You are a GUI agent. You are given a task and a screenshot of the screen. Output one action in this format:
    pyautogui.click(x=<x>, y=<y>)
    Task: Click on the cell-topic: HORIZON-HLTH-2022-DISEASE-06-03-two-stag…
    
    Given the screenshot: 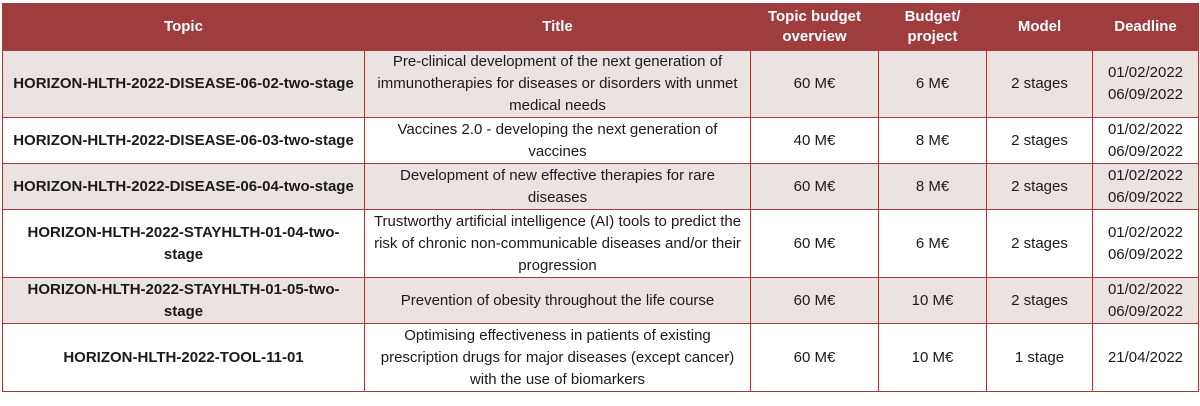 What is the action you would take?
    pyautogui.click(x=183, y=140)
    